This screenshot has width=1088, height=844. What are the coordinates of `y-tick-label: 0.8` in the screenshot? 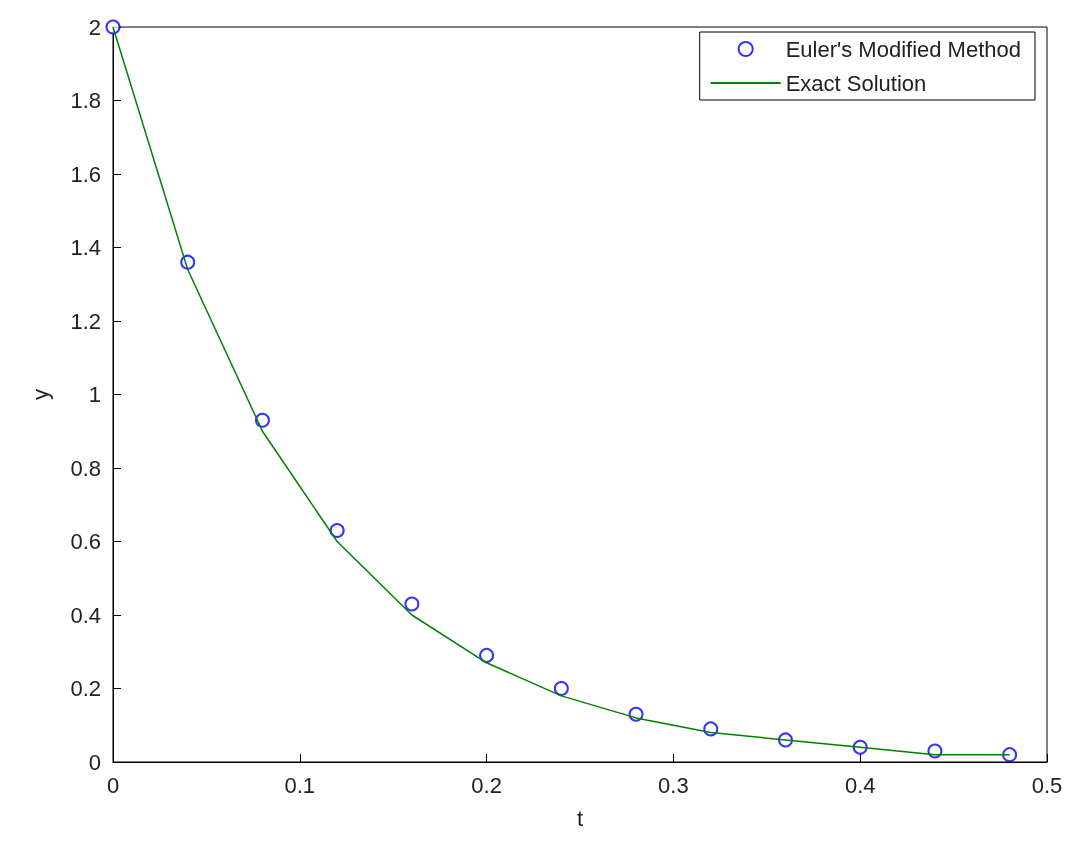 It's located at (85, 468).